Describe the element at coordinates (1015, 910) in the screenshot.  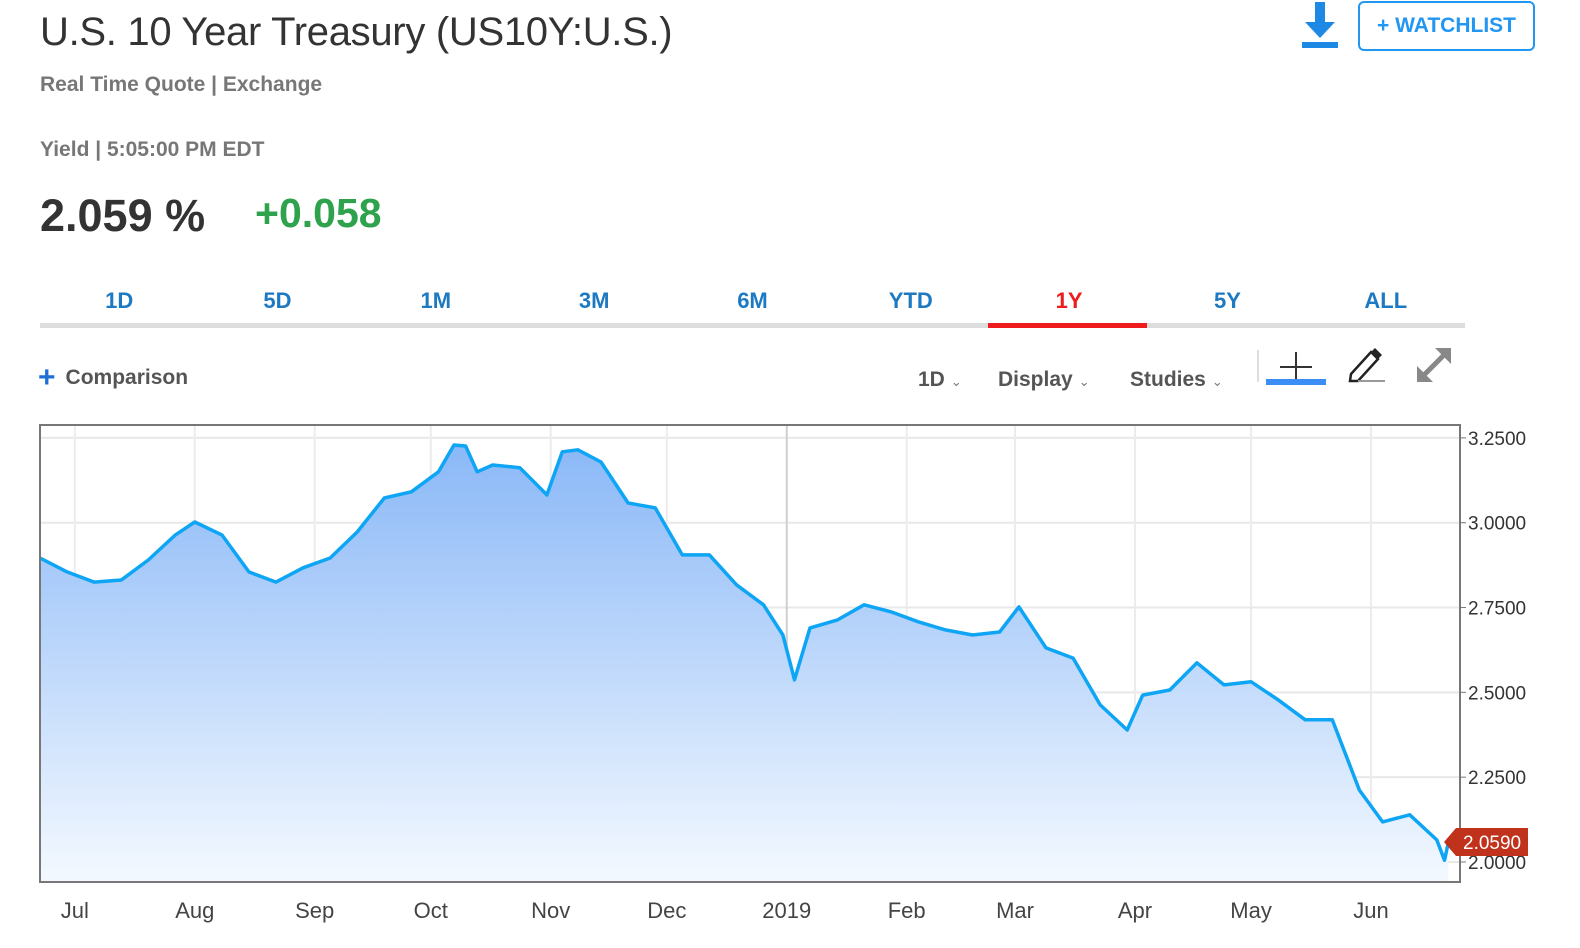
I see `x-tick-label: Mar` at that location.